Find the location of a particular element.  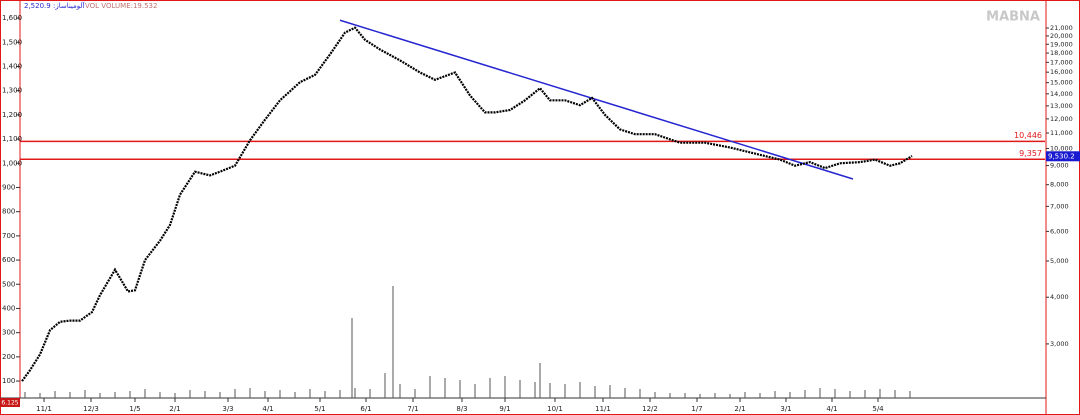

y2-tick-label: 11,000 is located at coordinates (1061, 133).